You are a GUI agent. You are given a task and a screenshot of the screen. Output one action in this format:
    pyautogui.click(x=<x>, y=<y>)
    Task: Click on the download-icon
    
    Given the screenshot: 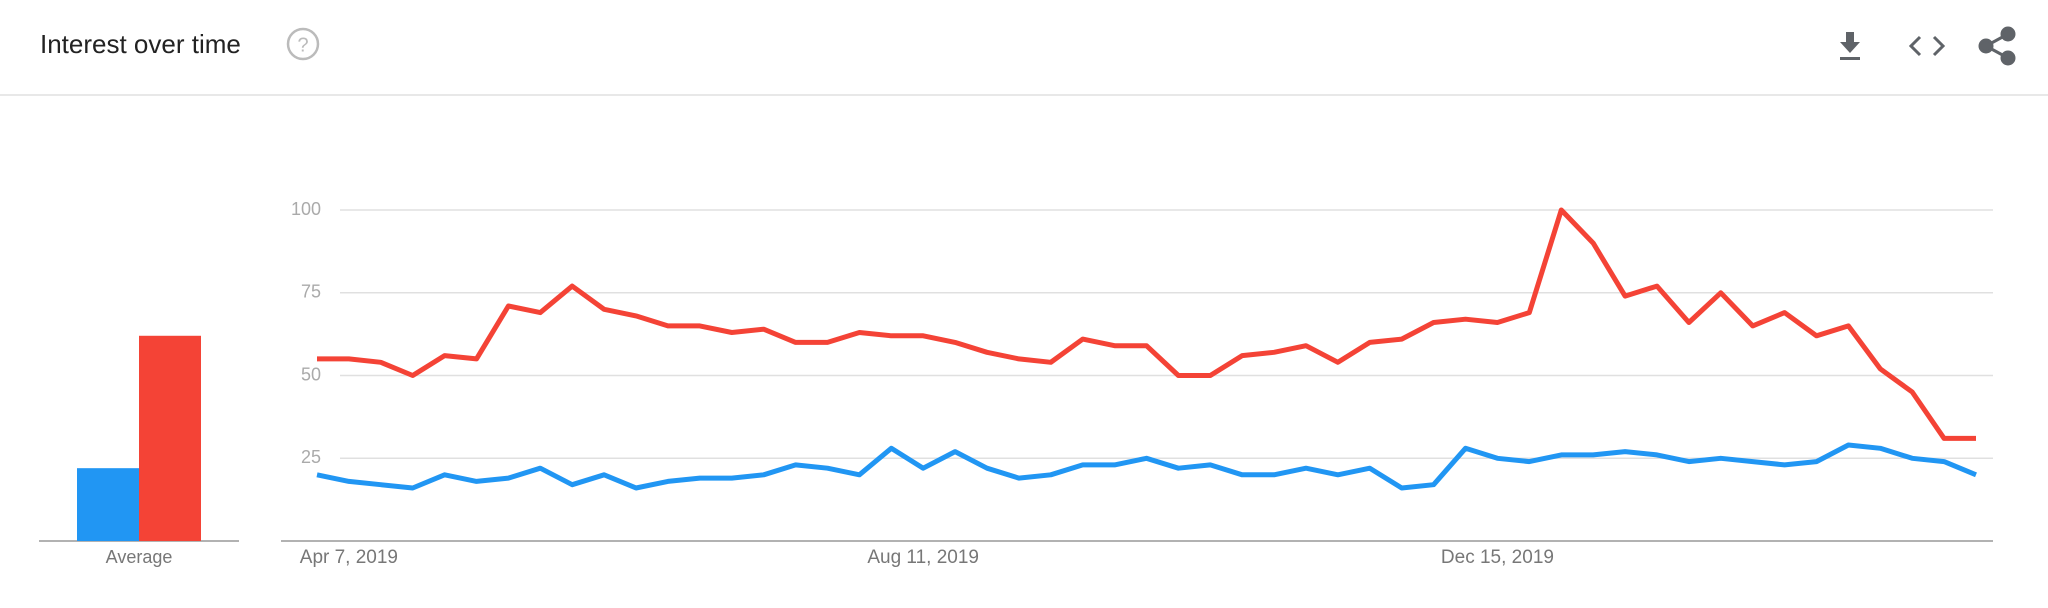 What is the action you would take?
    pyautogui.click(x=1850, y=46)
    